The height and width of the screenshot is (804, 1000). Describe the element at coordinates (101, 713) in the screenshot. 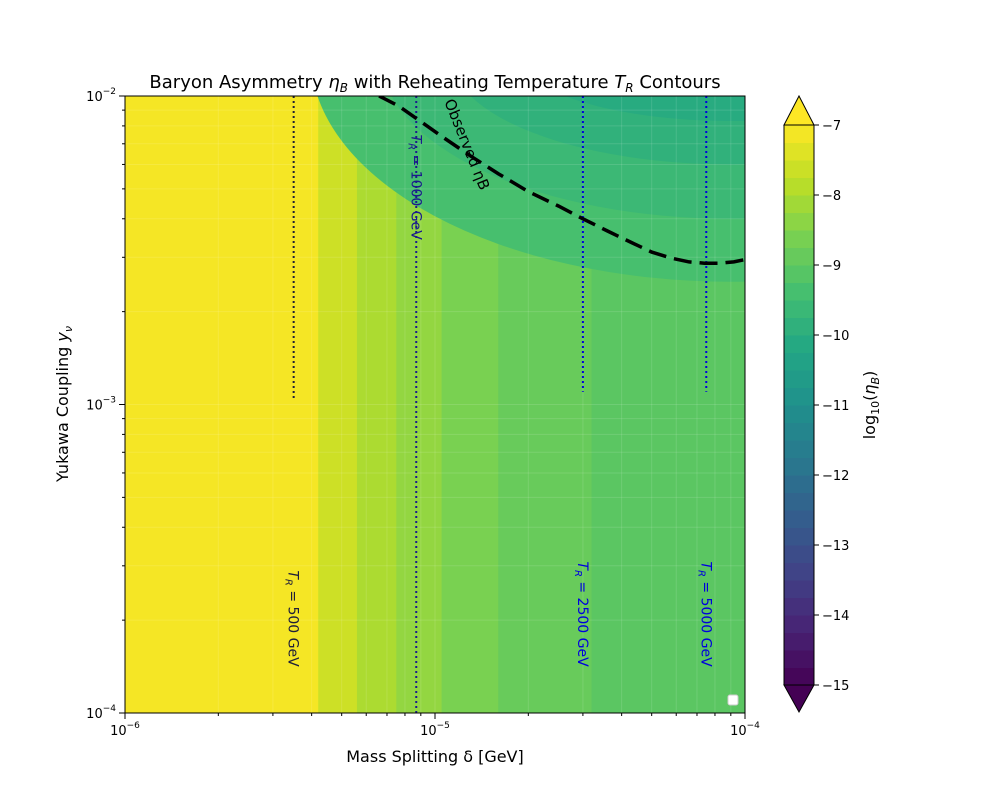

I see `y-tick-label: 10⁻⁴` at that location.